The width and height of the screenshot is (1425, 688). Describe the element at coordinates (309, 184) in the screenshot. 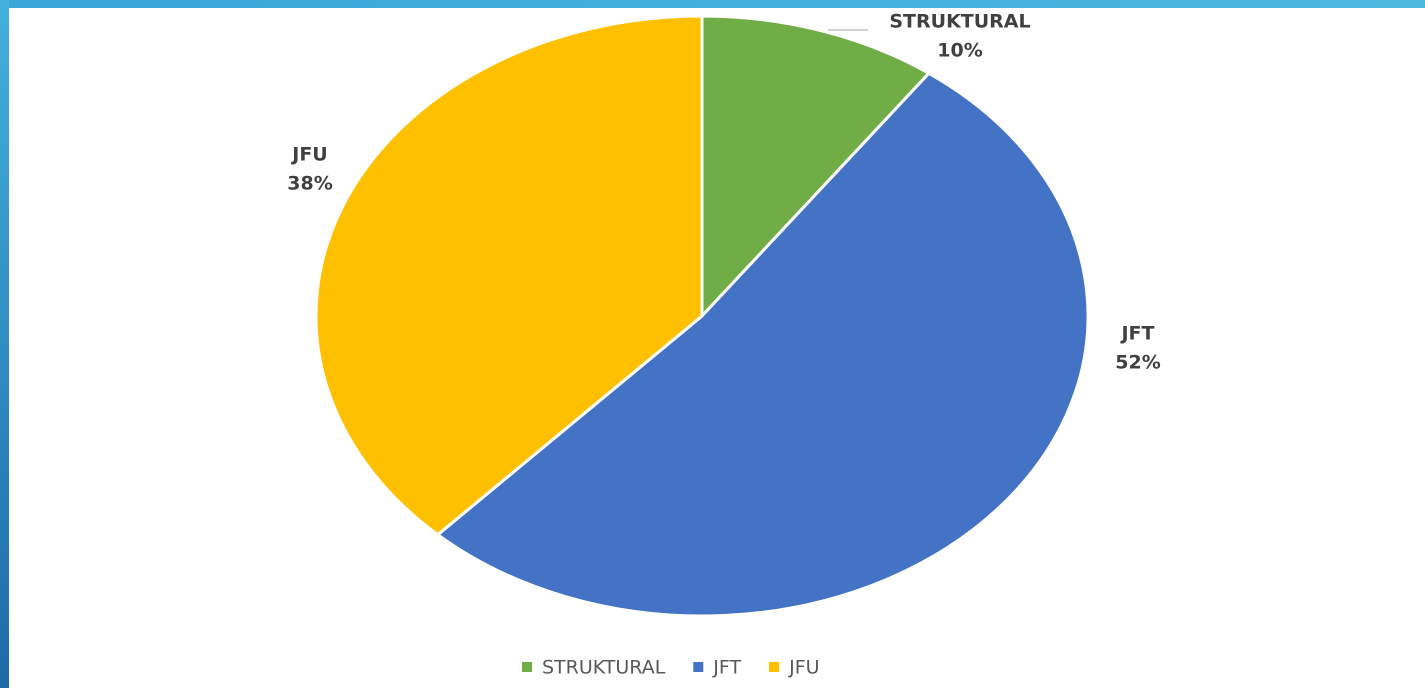

I see `data-label: 38%` at that location.